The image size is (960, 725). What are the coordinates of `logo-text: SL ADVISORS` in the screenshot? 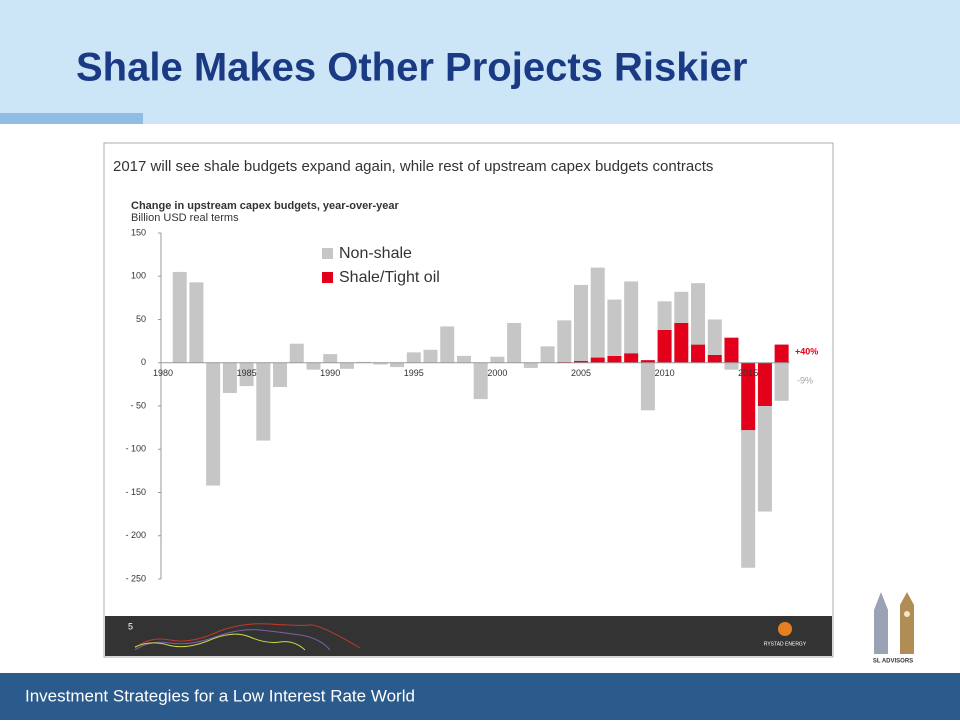 It's located at (893, 662).